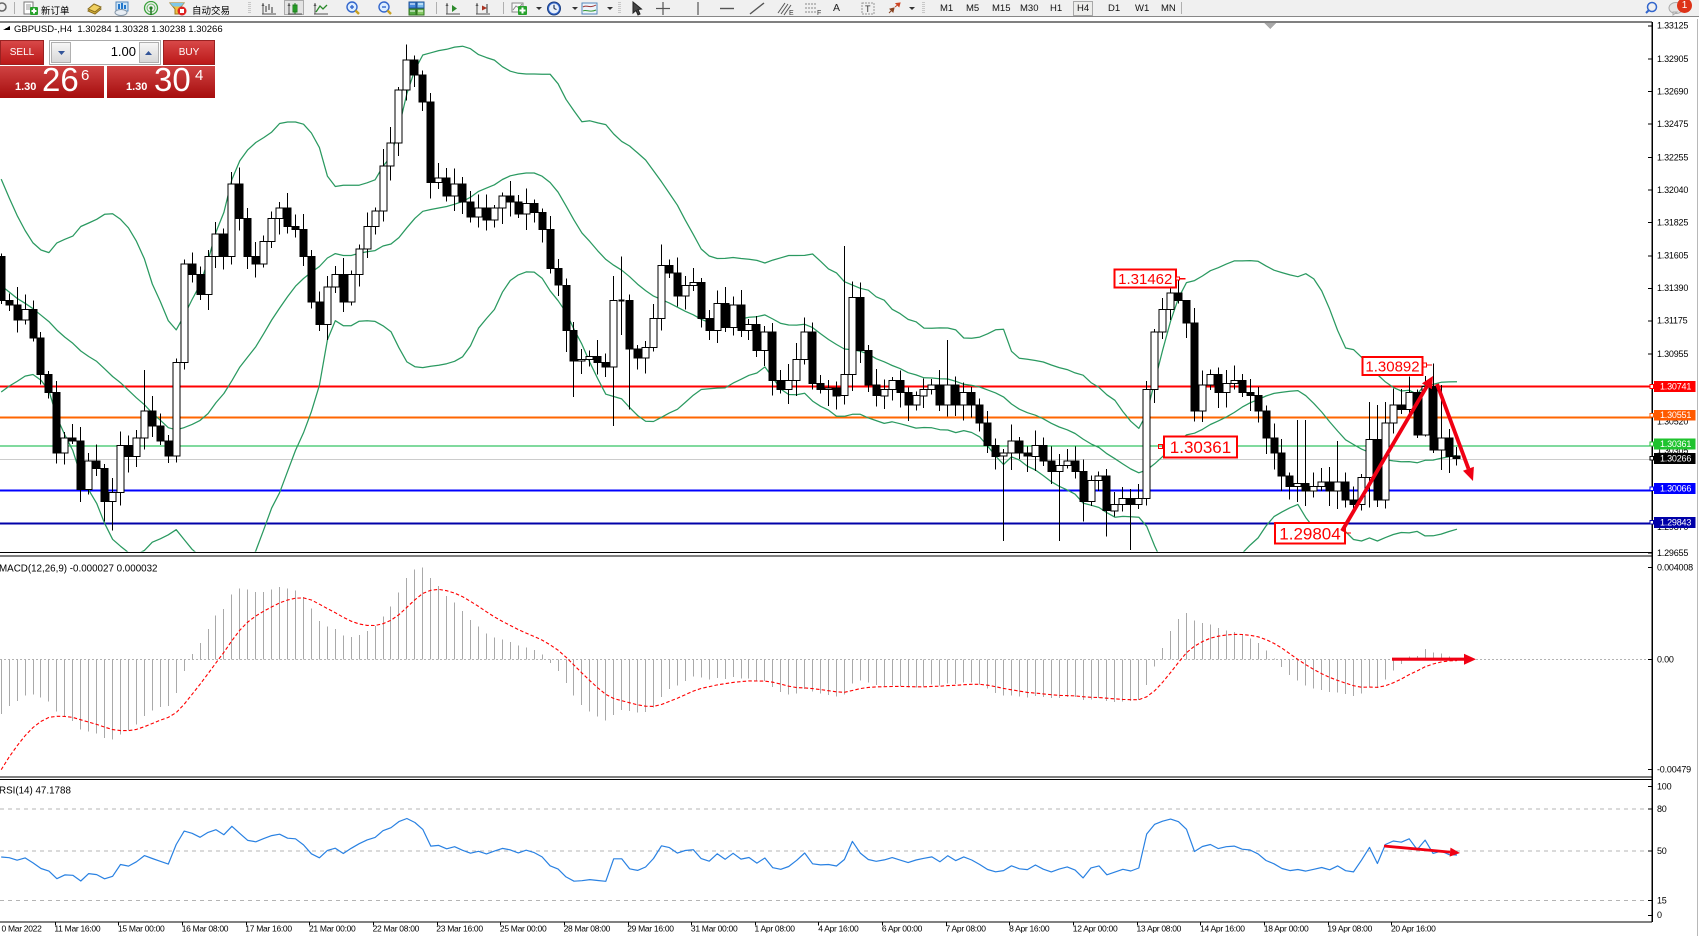 The width and height of the screenshot is (1699, 936). What do you see at coordinates (1662, 900) in the screenshot?
I see `svg-text: 15` at bounding box center [1662, 900].